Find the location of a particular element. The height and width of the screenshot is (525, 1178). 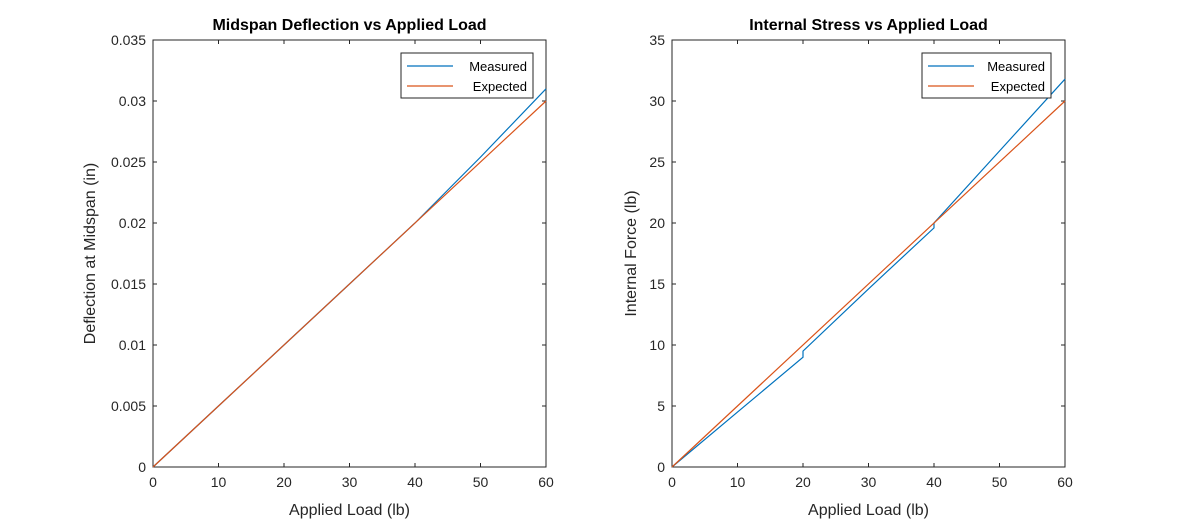

y-tick-label: 0.025 is located at coordinates (128, 162).